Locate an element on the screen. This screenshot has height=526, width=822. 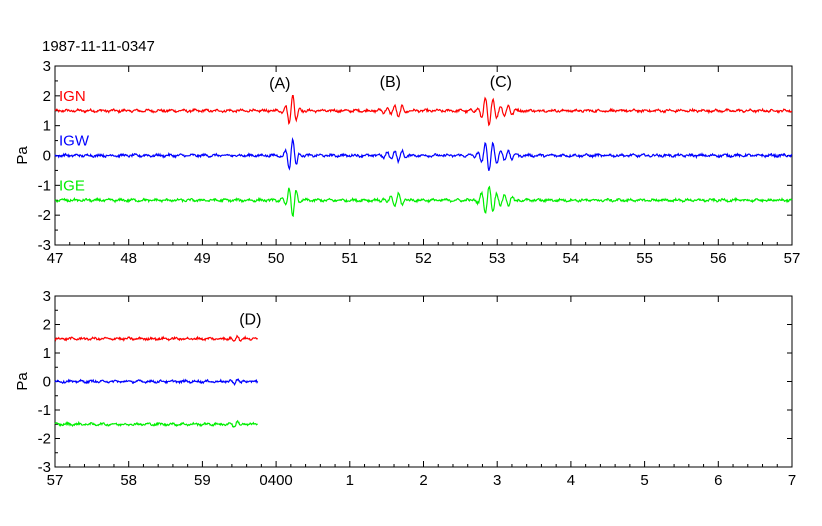
annotation-label: (D) is located at coordinates (250, 320).